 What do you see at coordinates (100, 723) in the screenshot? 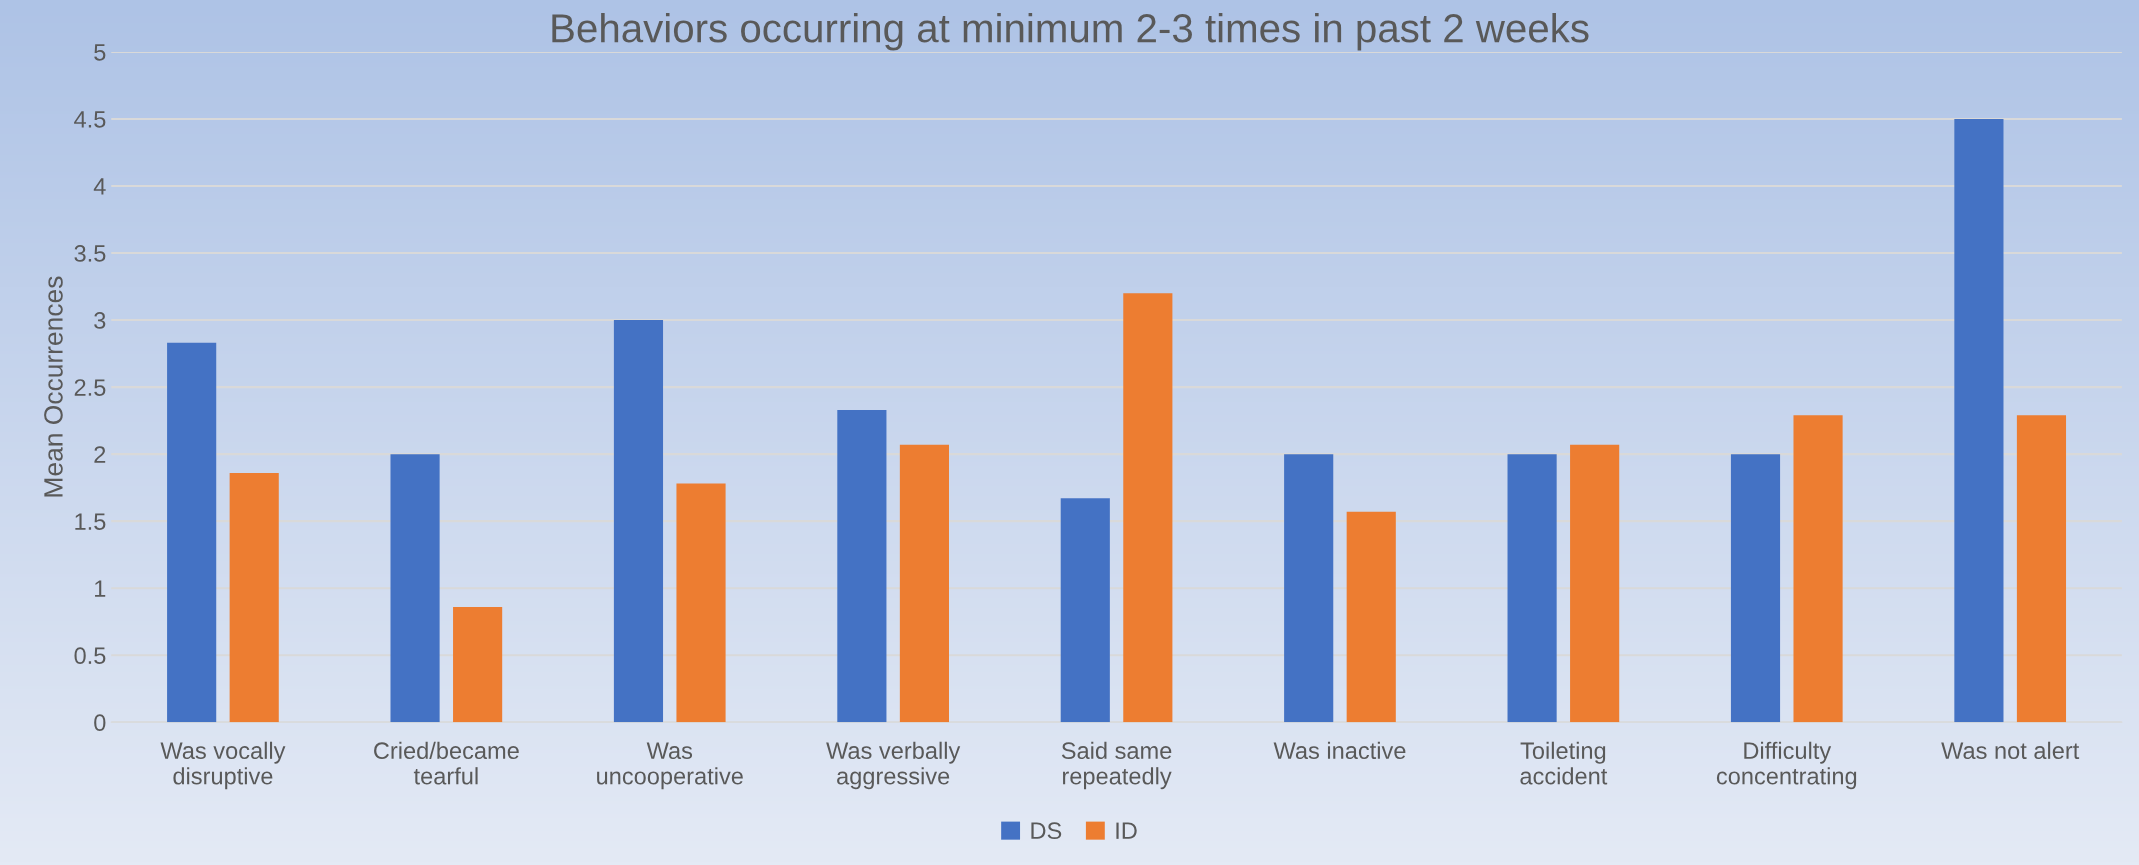
I see `y-tick-label: 0` at bounding box center [100, 723].